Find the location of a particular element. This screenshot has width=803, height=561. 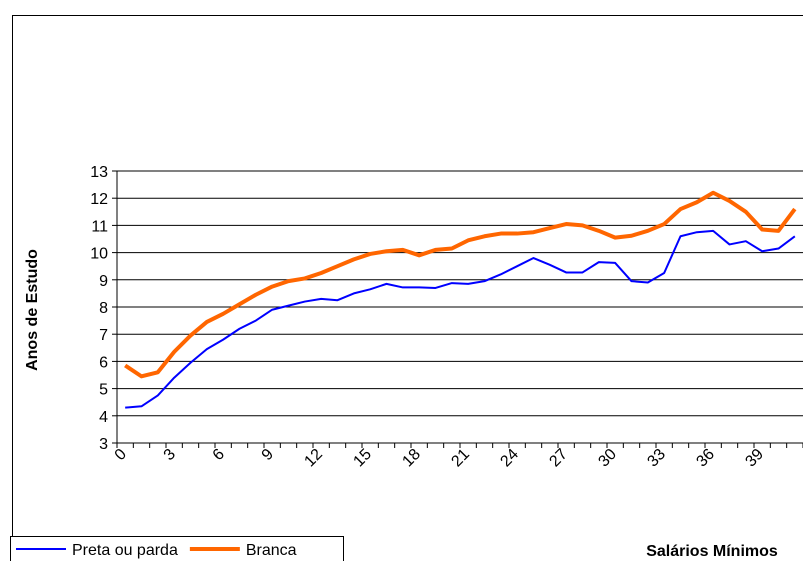

y-tick-label: 6 is located at coordinates (103, 362).